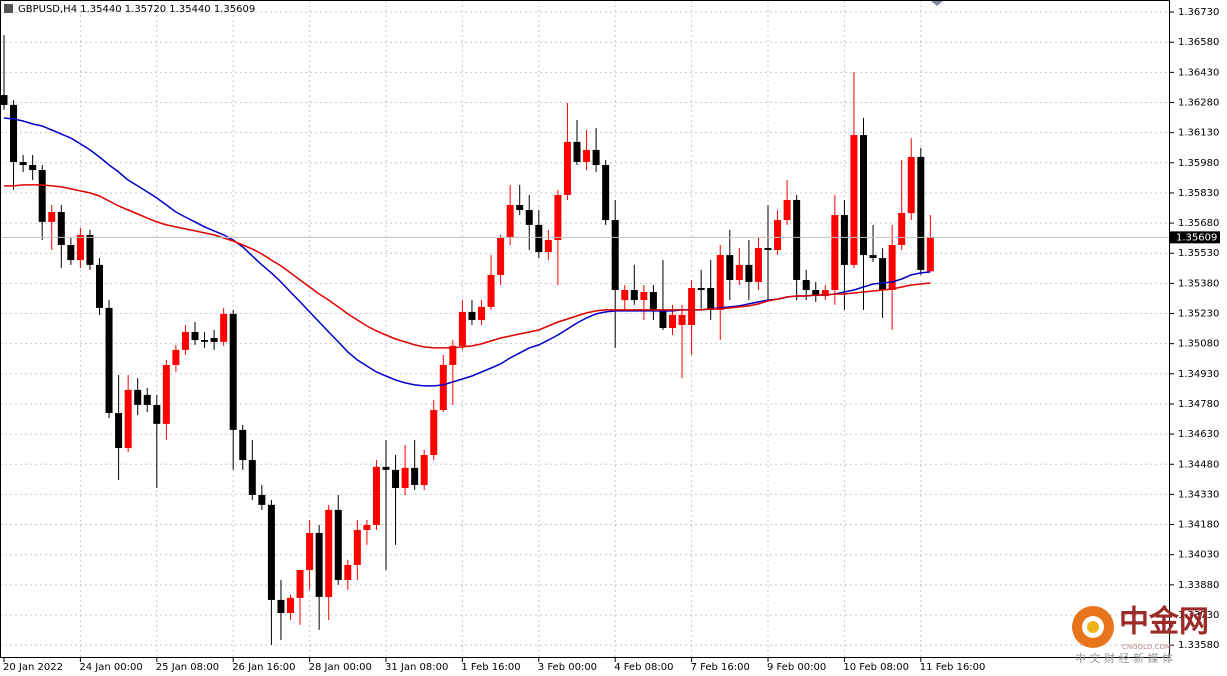 This screenshot has height=676, width=1227. Describe the element at coordinates (340, 667) in the screenshot. I see `x-tick-label: 28 Jan 00:00` at that location.